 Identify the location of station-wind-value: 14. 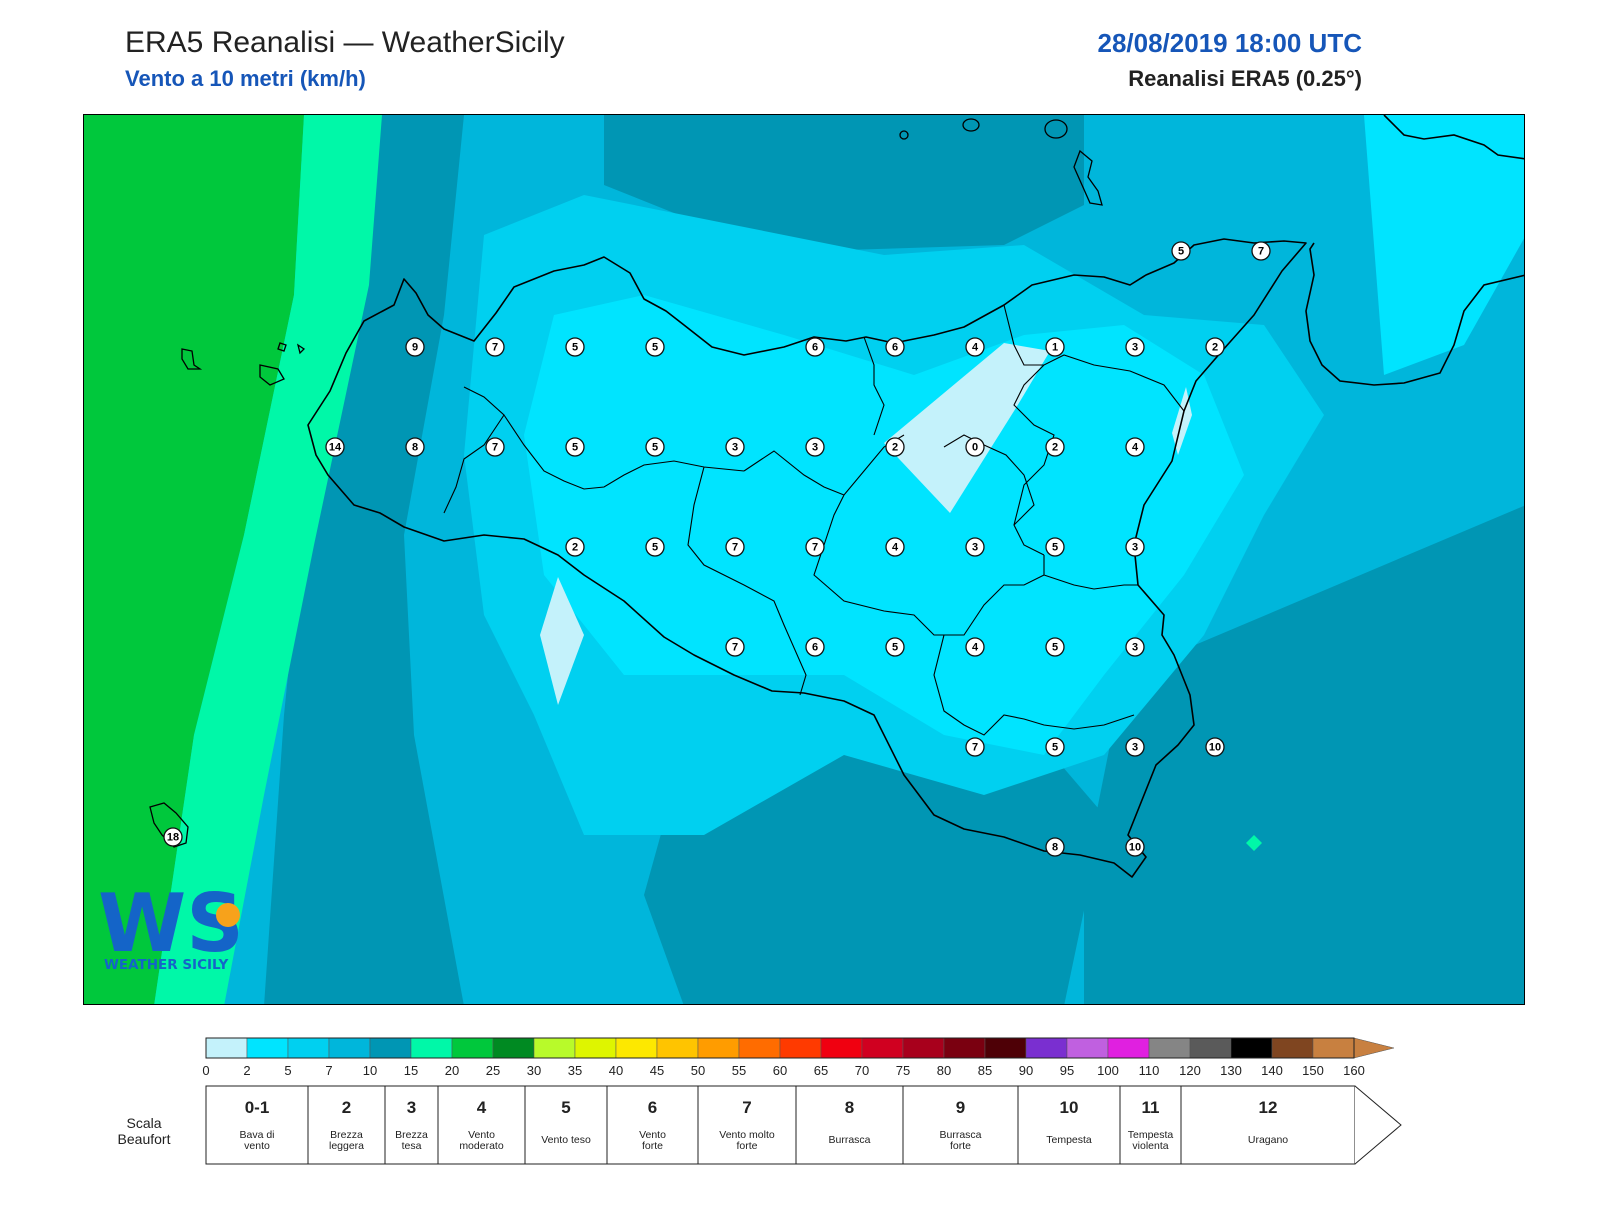
(335, 448).